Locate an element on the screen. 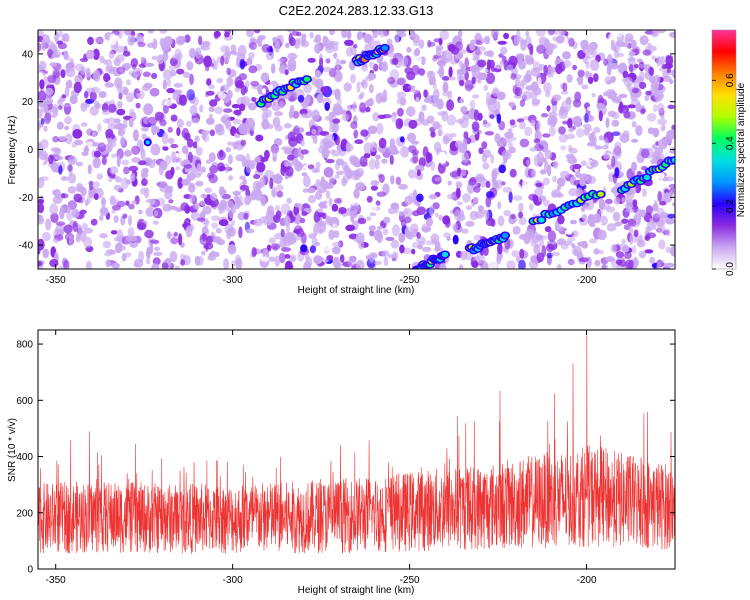 The height and width of the screenshot is (600, 750). colorbar-frame is located at coordinates (724, 149).